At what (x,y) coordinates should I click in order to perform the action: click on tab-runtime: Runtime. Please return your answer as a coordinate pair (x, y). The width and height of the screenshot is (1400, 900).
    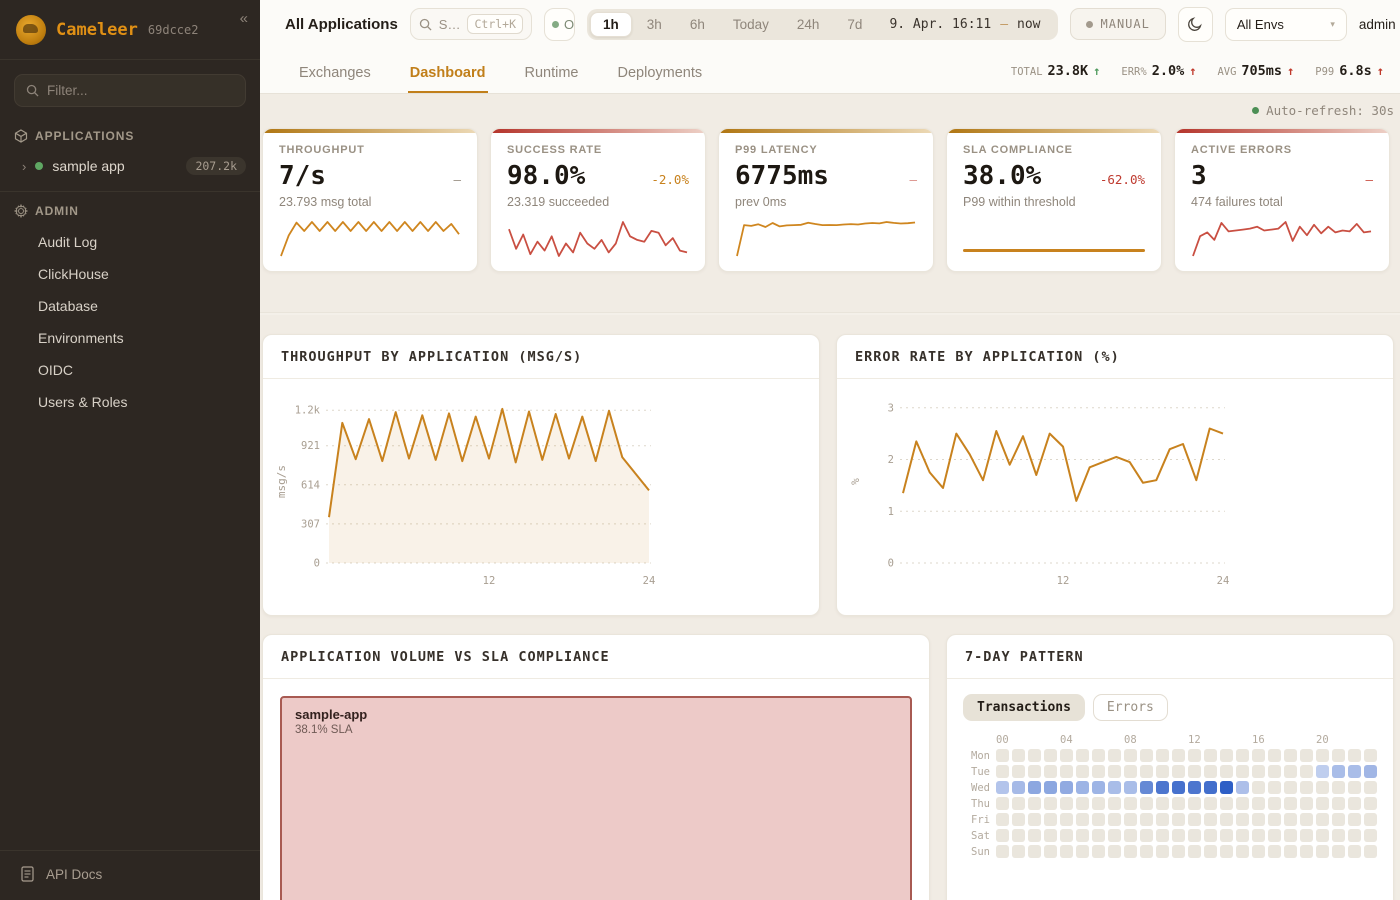
    Looking at the image, I should click on (551, 73).